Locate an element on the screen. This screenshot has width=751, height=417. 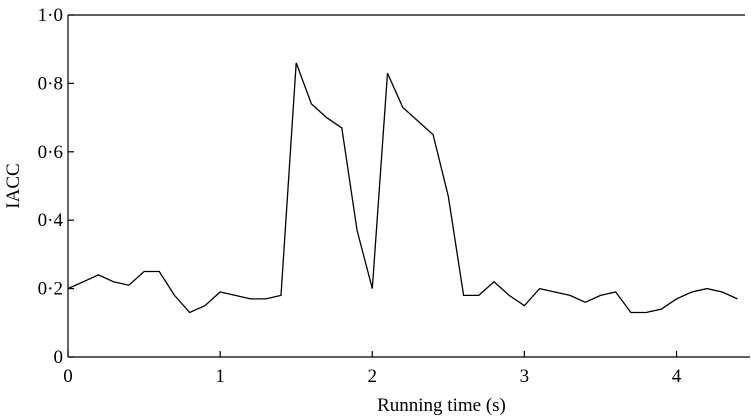
y-tick-label-0: 0 is located at coordinates (59, 357).